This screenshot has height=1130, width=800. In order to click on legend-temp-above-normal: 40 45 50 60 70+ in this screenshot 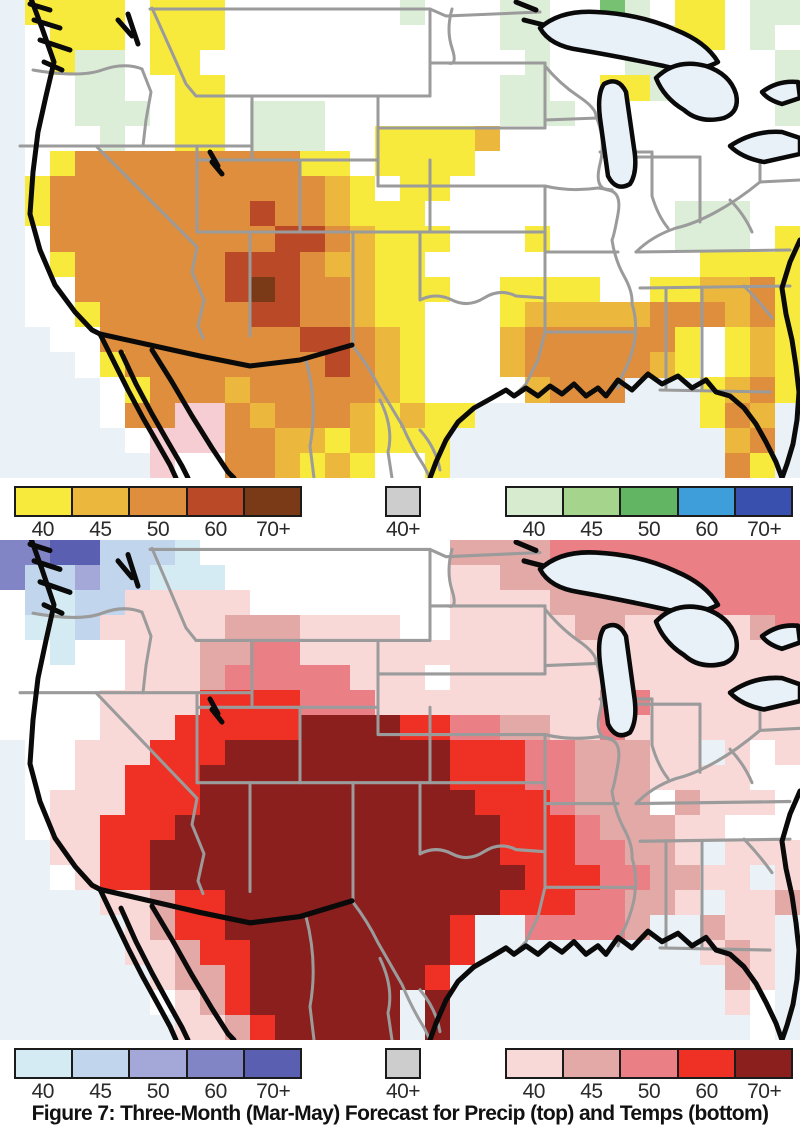, I will do `click(649, 1076)`.